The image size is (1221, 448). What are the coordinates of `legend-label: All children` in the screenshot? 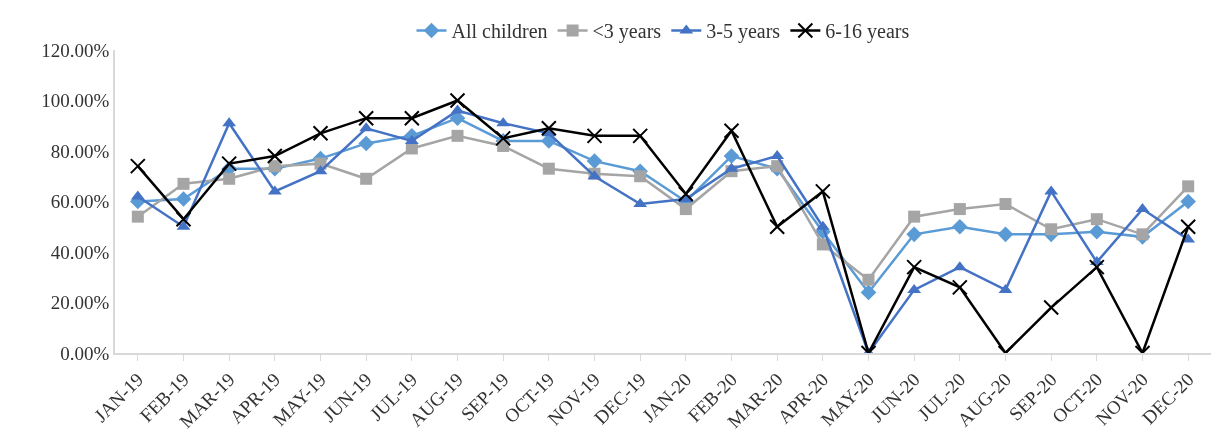 It's located at (499, 31).